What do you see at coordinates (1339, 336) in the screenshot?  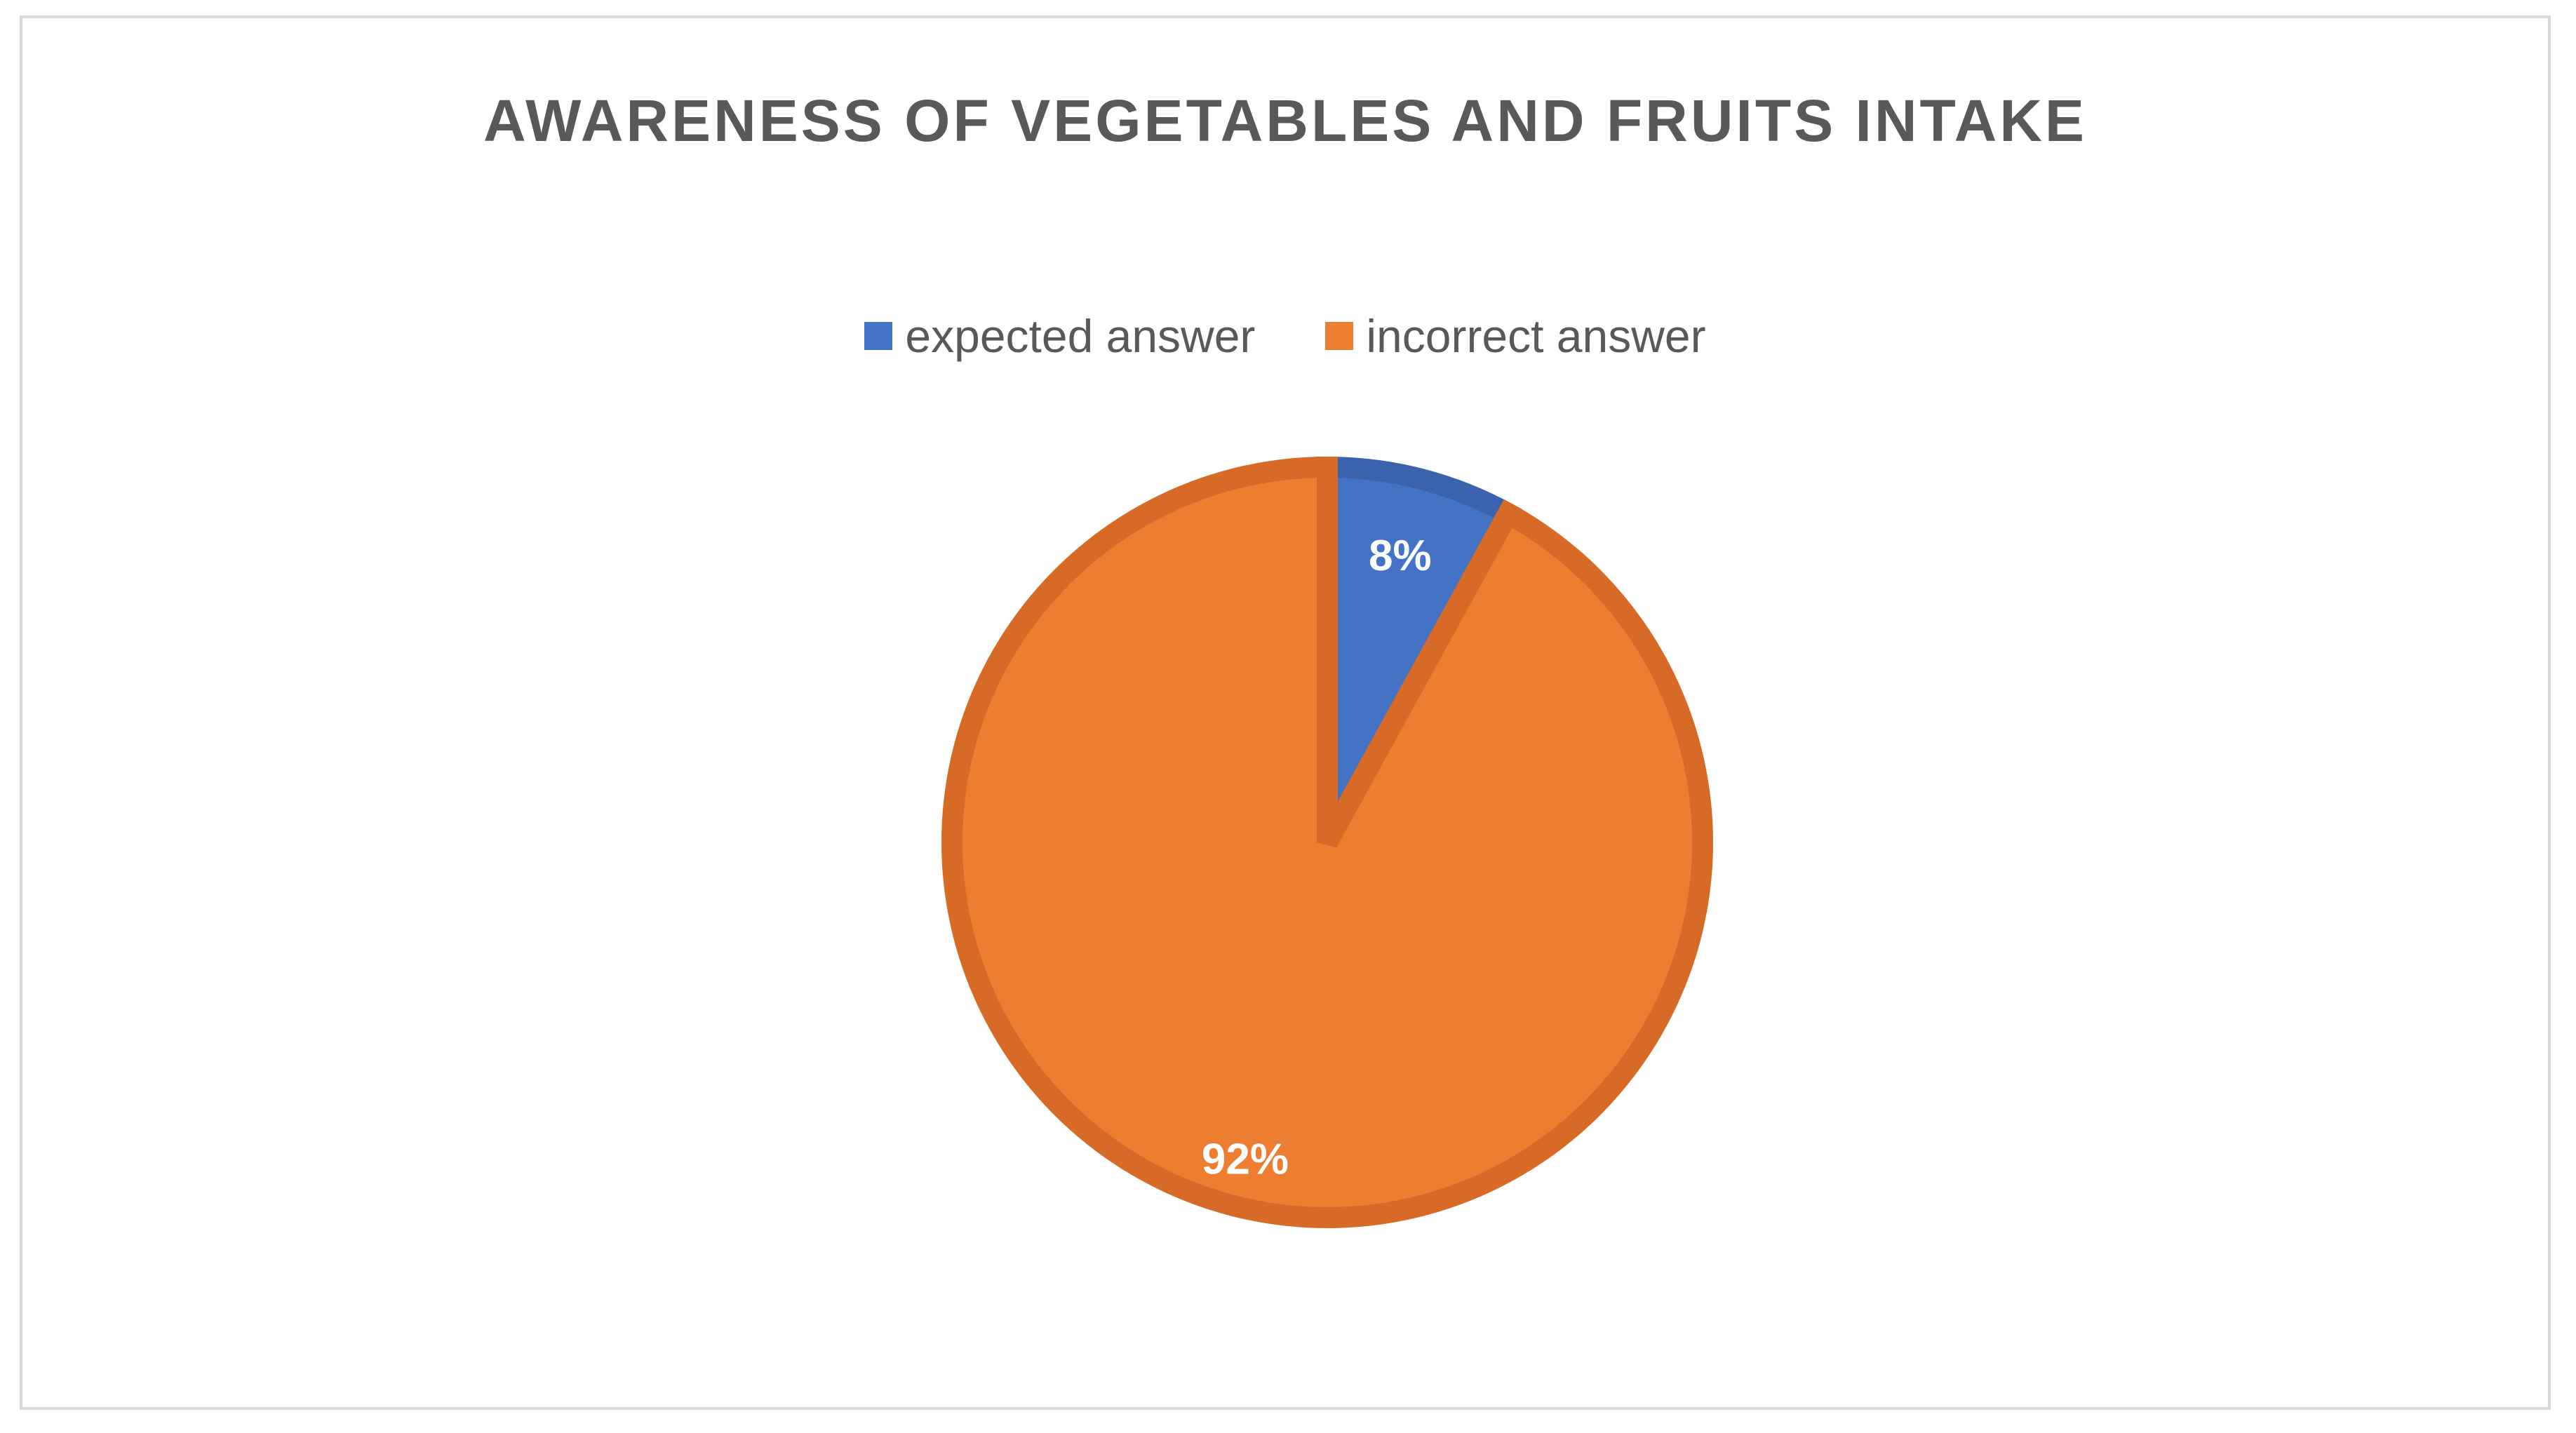 I see `legend-swatch-incorrect-answer` at bounding box center [1339, 336].